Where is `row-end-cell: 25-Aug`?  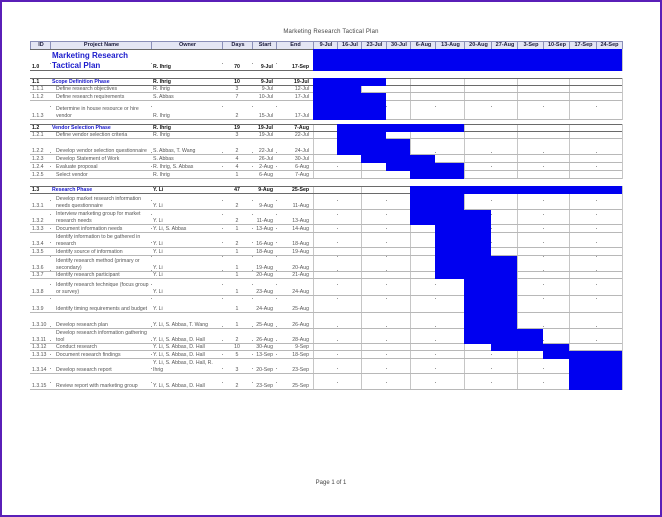
row-end-cell: 25-Aug is located at coordinates (294, 304).